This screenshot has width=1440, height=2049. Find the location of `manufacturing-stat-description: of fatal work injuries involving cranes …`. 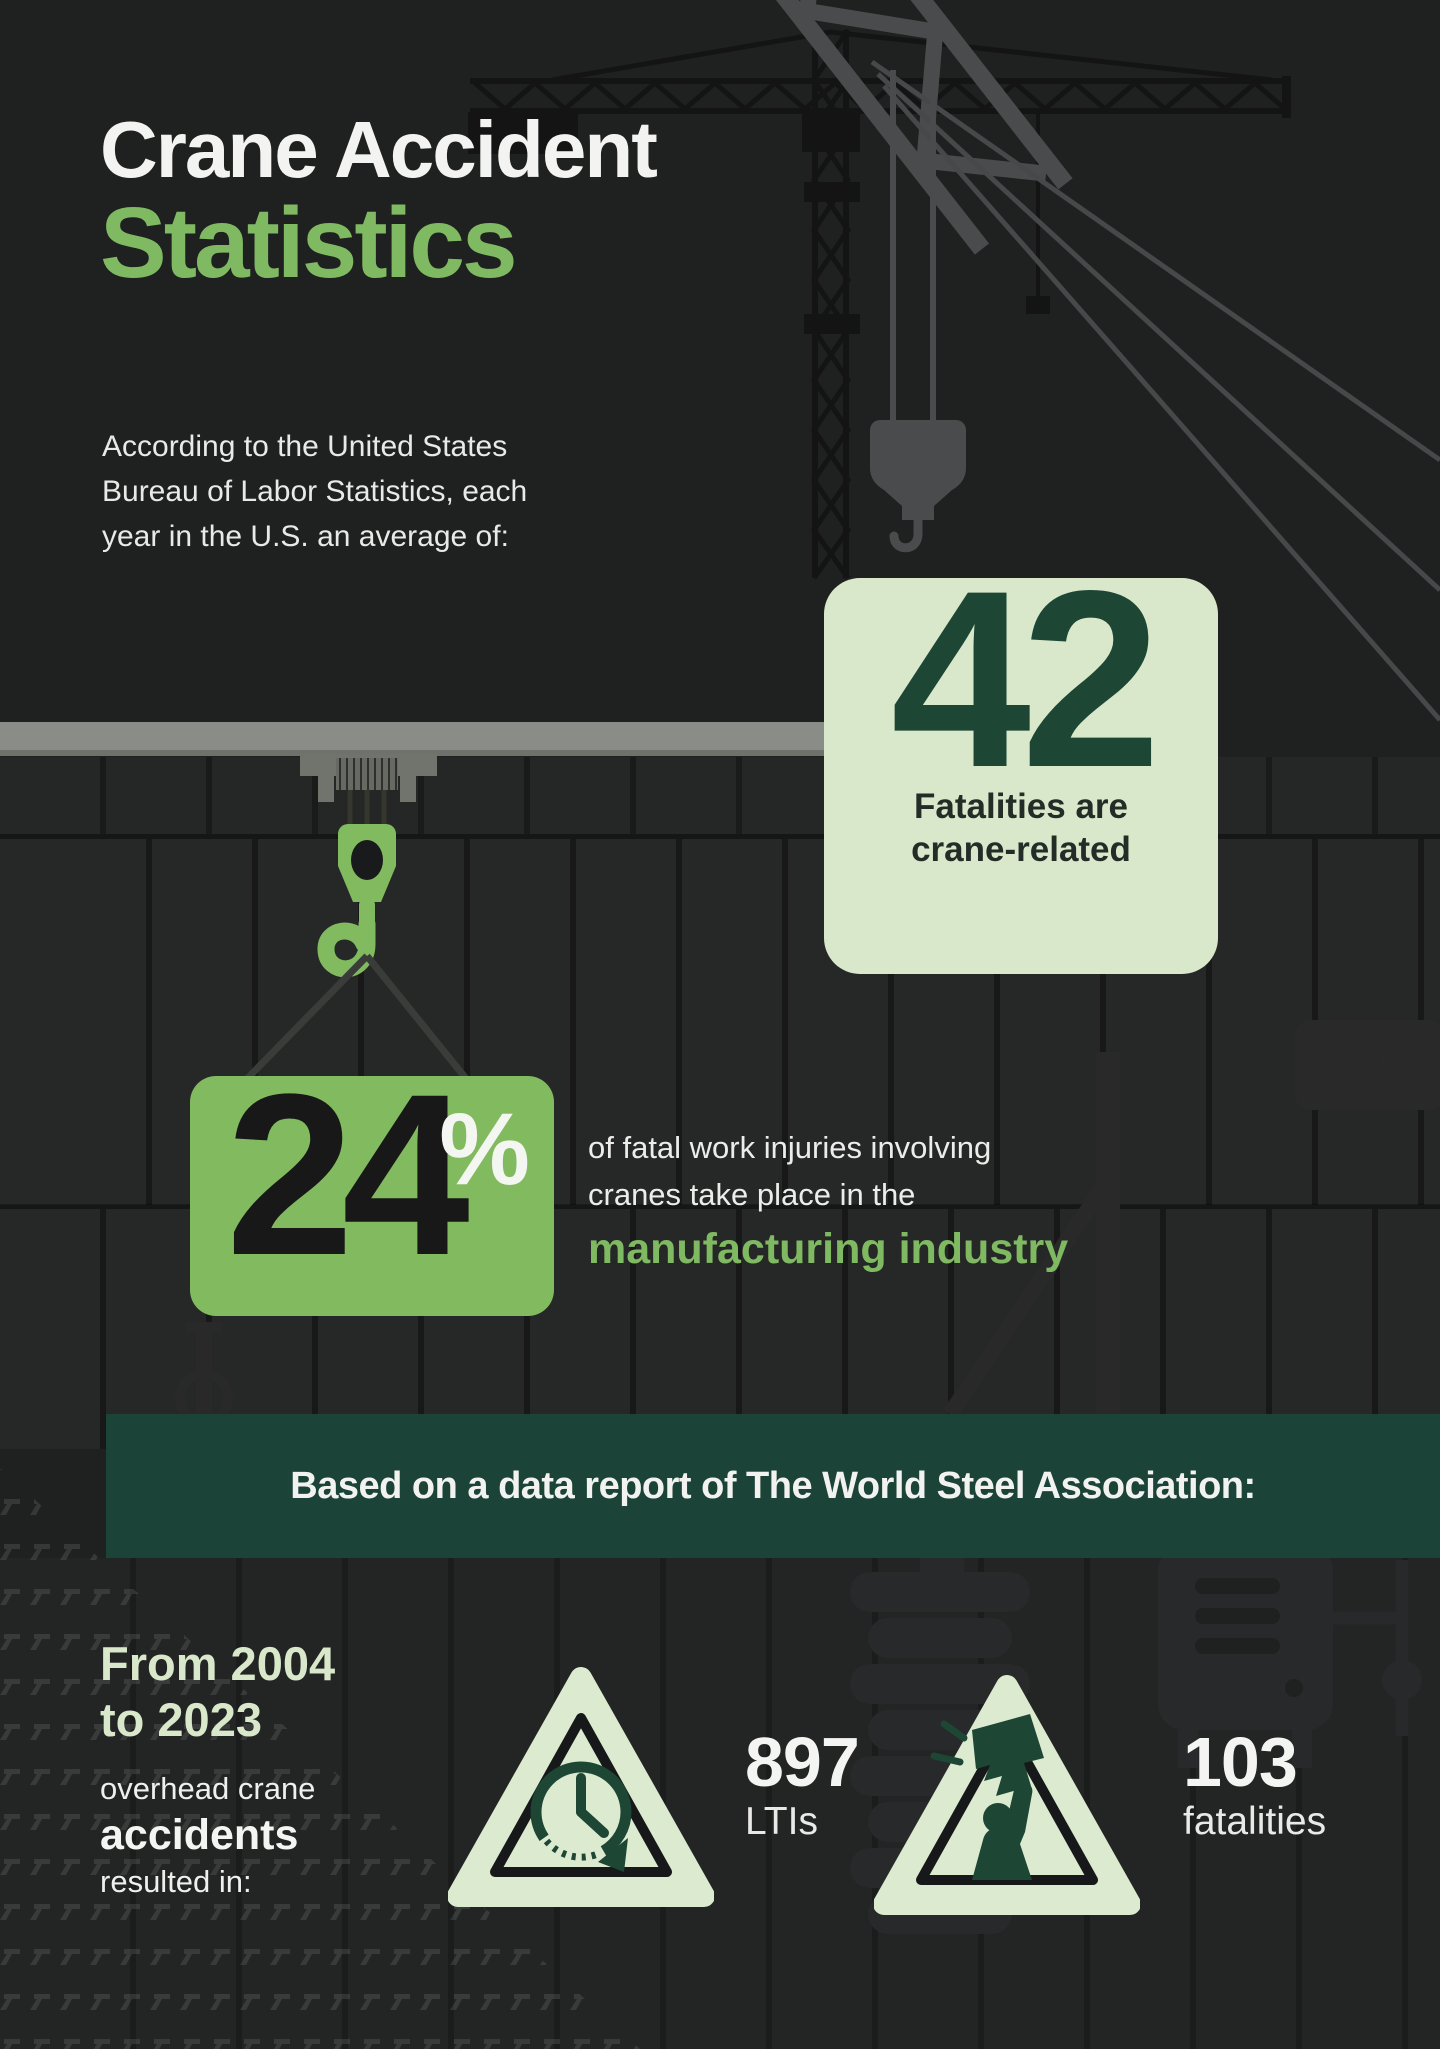

manufacturing-stat-description: of fatal work injuries involving cranes … is located at coordinates (828, 1198).